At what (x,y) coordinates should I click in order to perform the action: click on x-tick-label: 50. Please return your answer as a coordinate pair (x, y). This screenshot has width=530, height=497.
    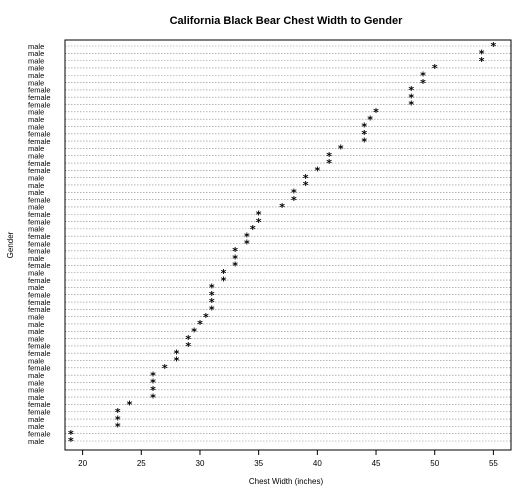
    Looking at the image, I should click on (434, 463).